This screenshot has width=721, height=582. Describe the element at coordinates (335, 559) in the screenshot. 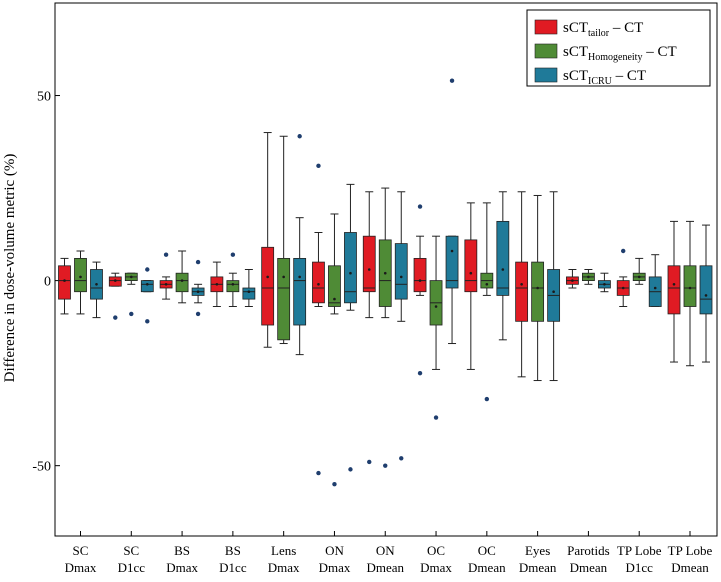

I see `x-tick-label: ON Dmax` at that location.